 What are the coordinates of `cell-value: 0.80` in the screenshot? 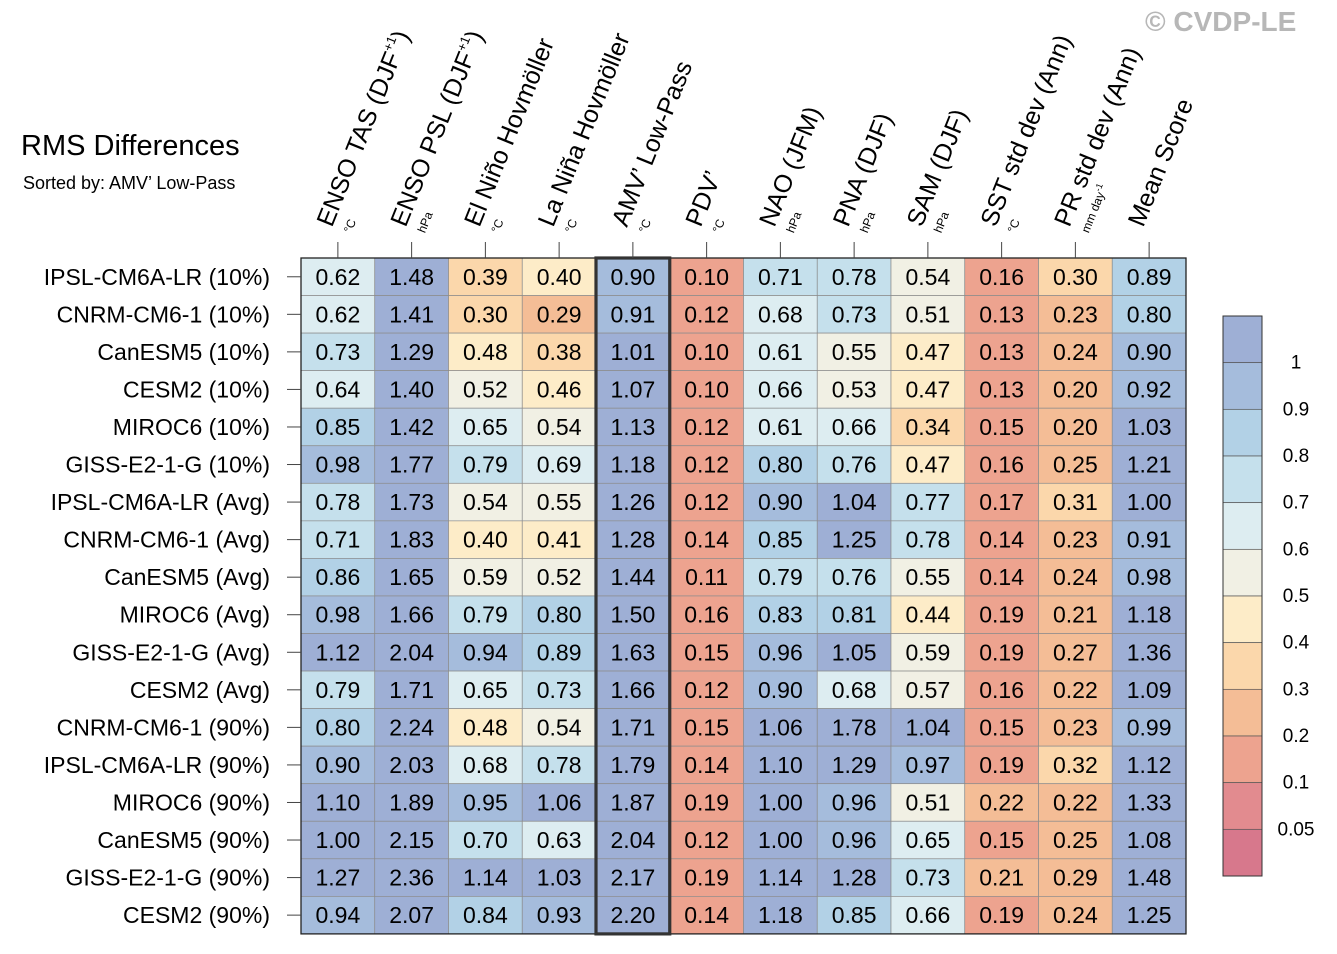 It's located at (559, 615).